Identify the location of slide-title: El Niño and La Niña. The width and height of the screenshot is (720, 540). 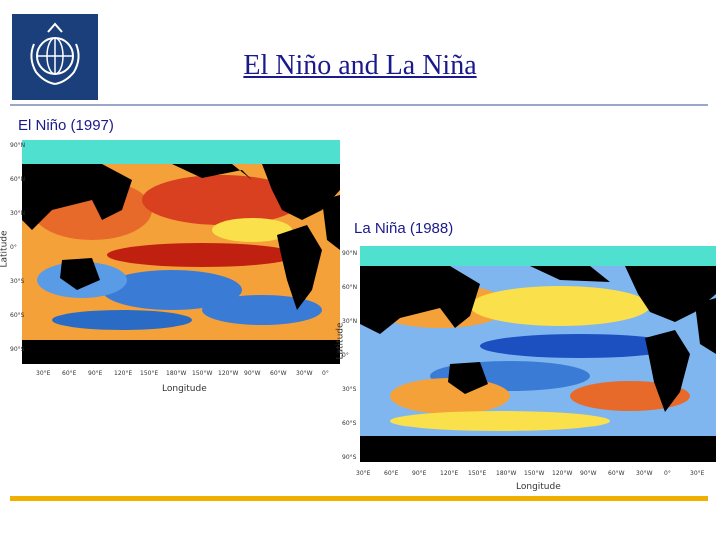
(360, 65).